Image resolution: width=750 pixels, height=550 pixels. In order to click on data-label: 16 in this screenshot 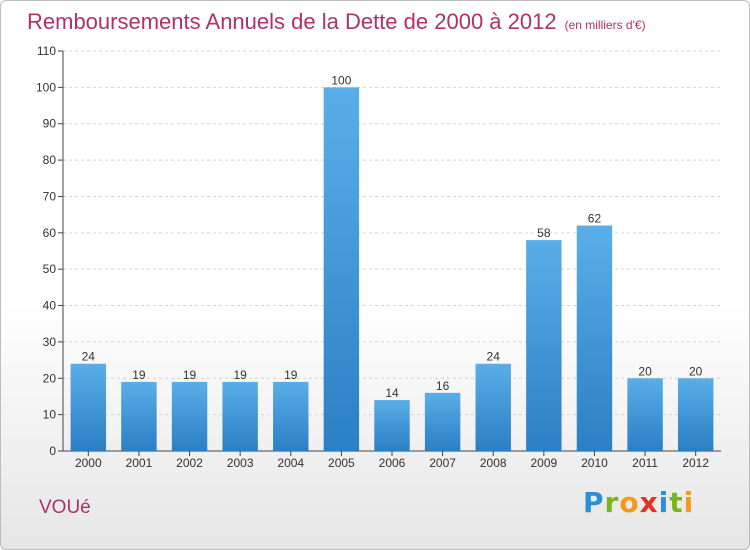, I will do `click(443, 386)`.